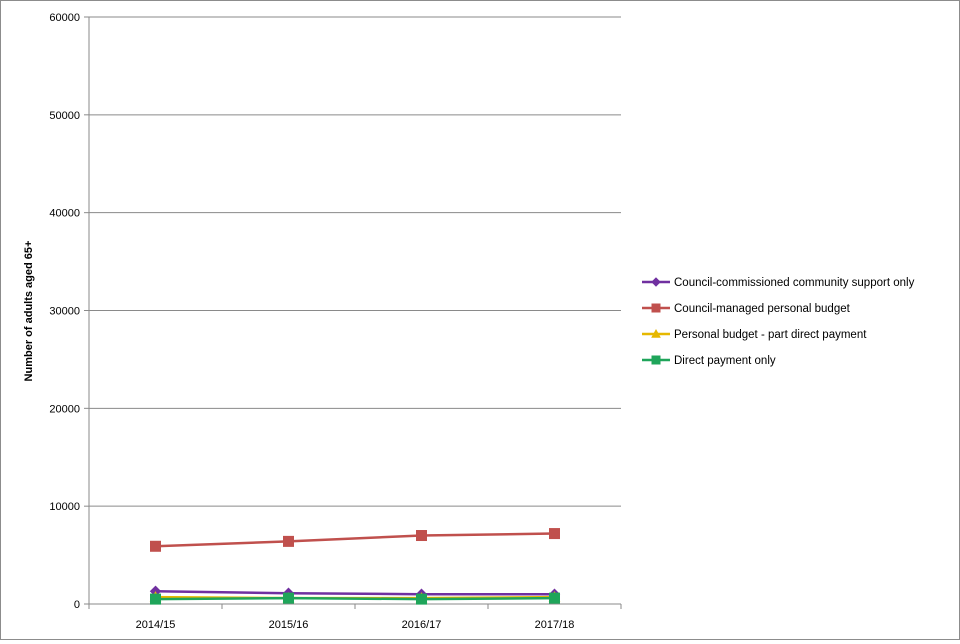  I want to click on y-tick-label: 30000, so click(64, 312).